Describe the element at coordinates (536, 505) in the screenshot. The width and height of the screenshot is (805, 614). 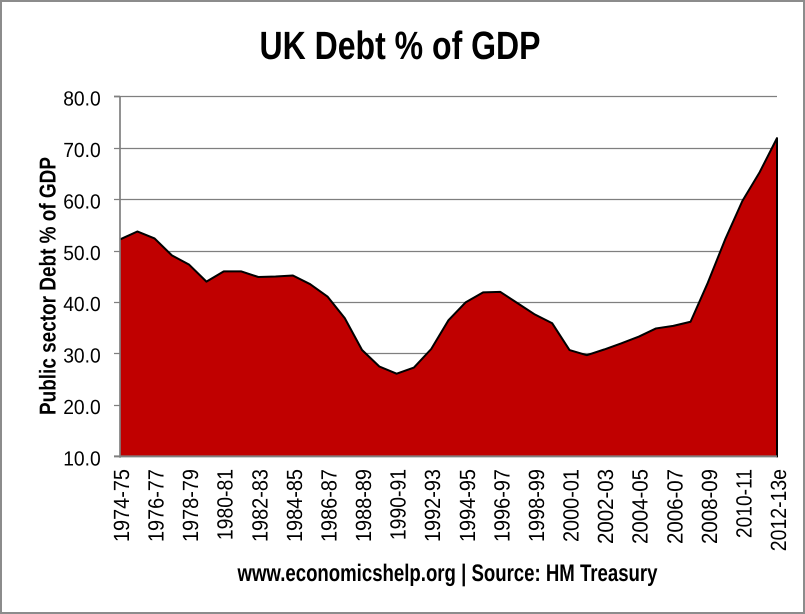
I see `svg-text: 1998-99` at that location.